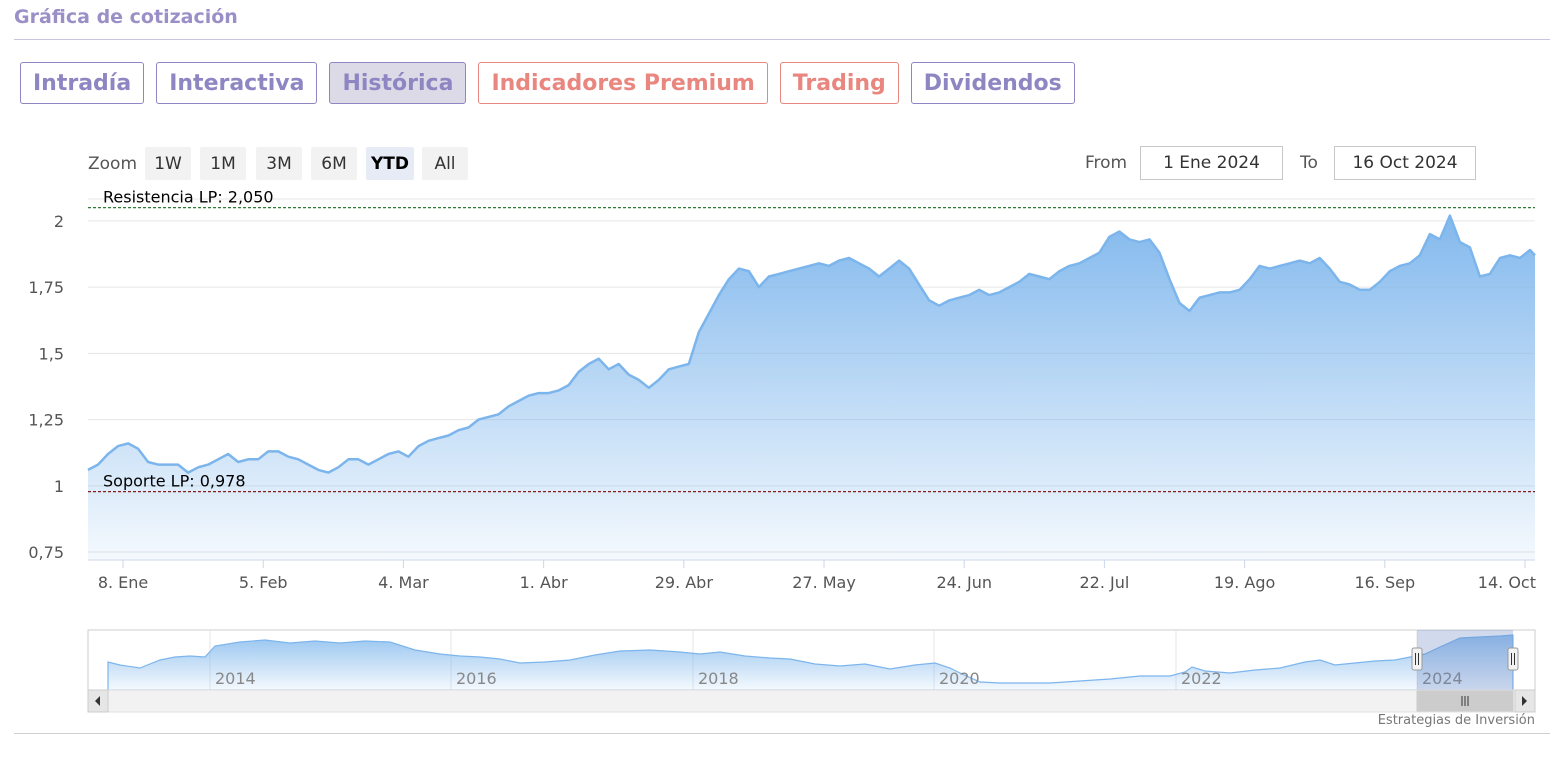  I want to click on to-label: To, so click(1309, 163).